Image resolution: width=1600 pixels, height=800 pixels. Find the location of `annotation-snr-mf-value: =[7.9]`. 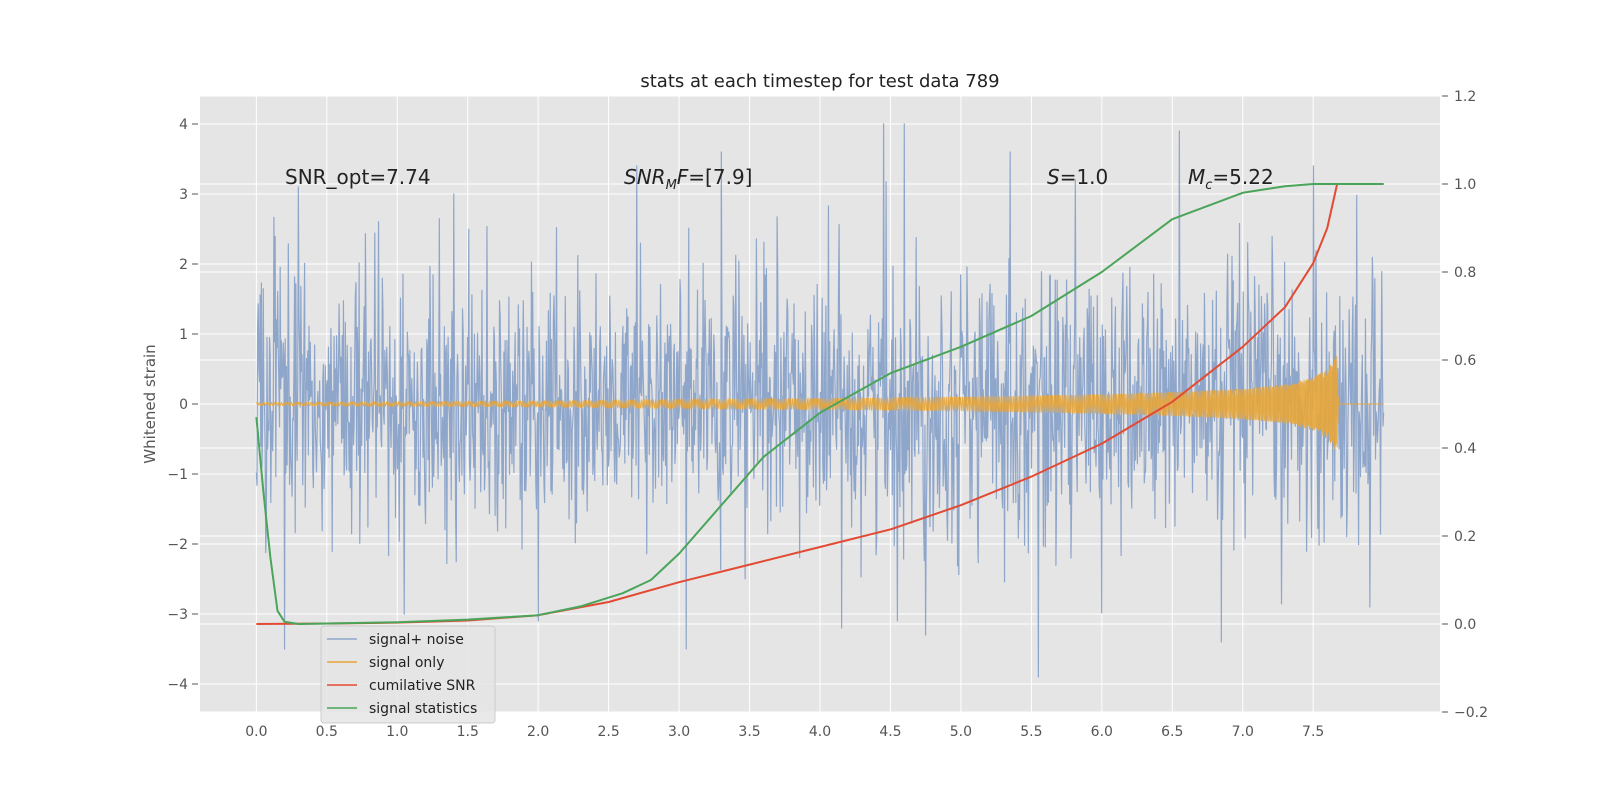

annotation-snr-mf-value: =[7.9] is located at coordinates (720, 177).